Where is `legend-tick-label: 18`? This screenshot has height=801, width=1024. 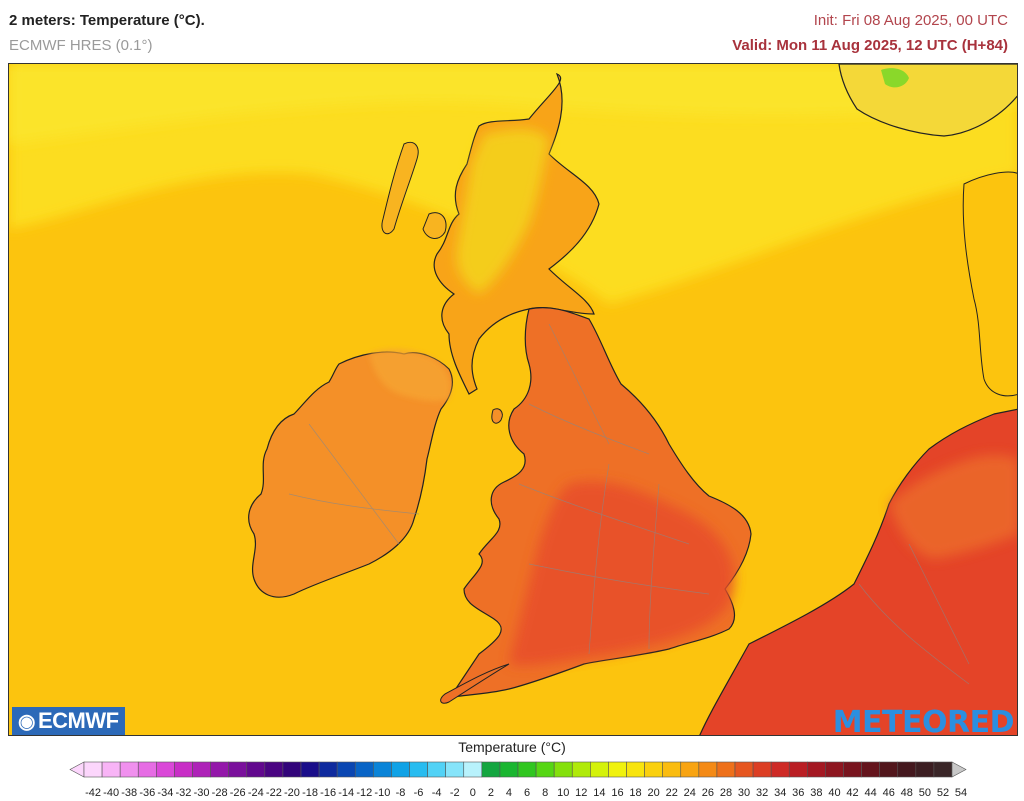 legend-tick-label: 18 is located at coordinates (635, 793).